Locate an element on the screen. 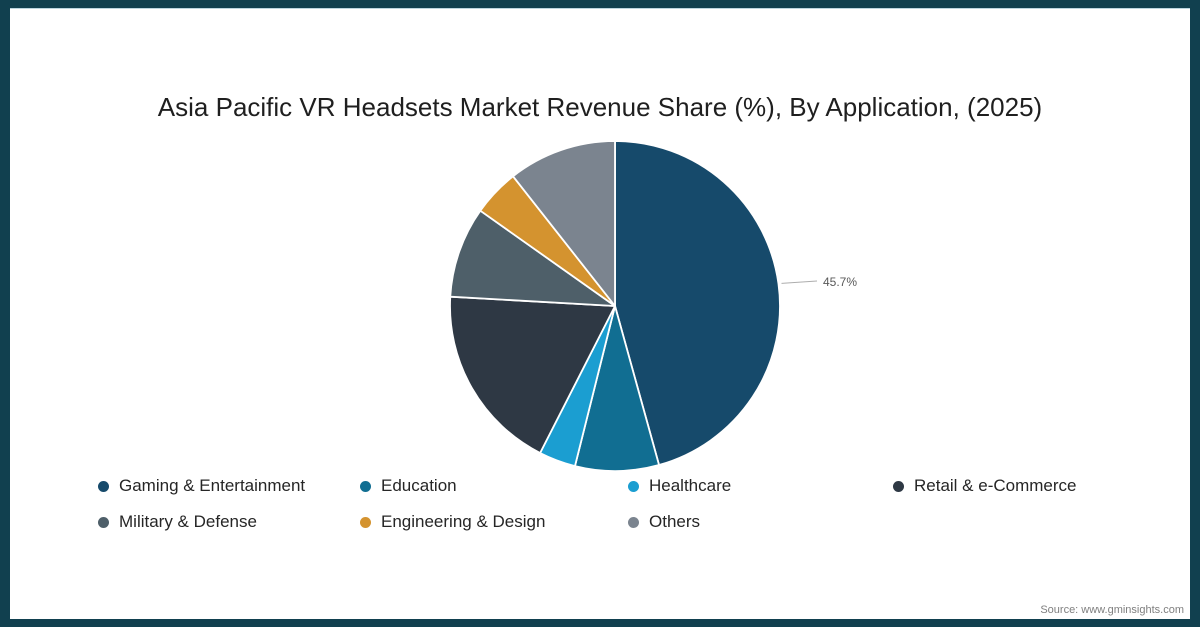 The width and height of the screenshot is (1200, 627). legend-marker-military-defense is located at coordinates (103, 522).